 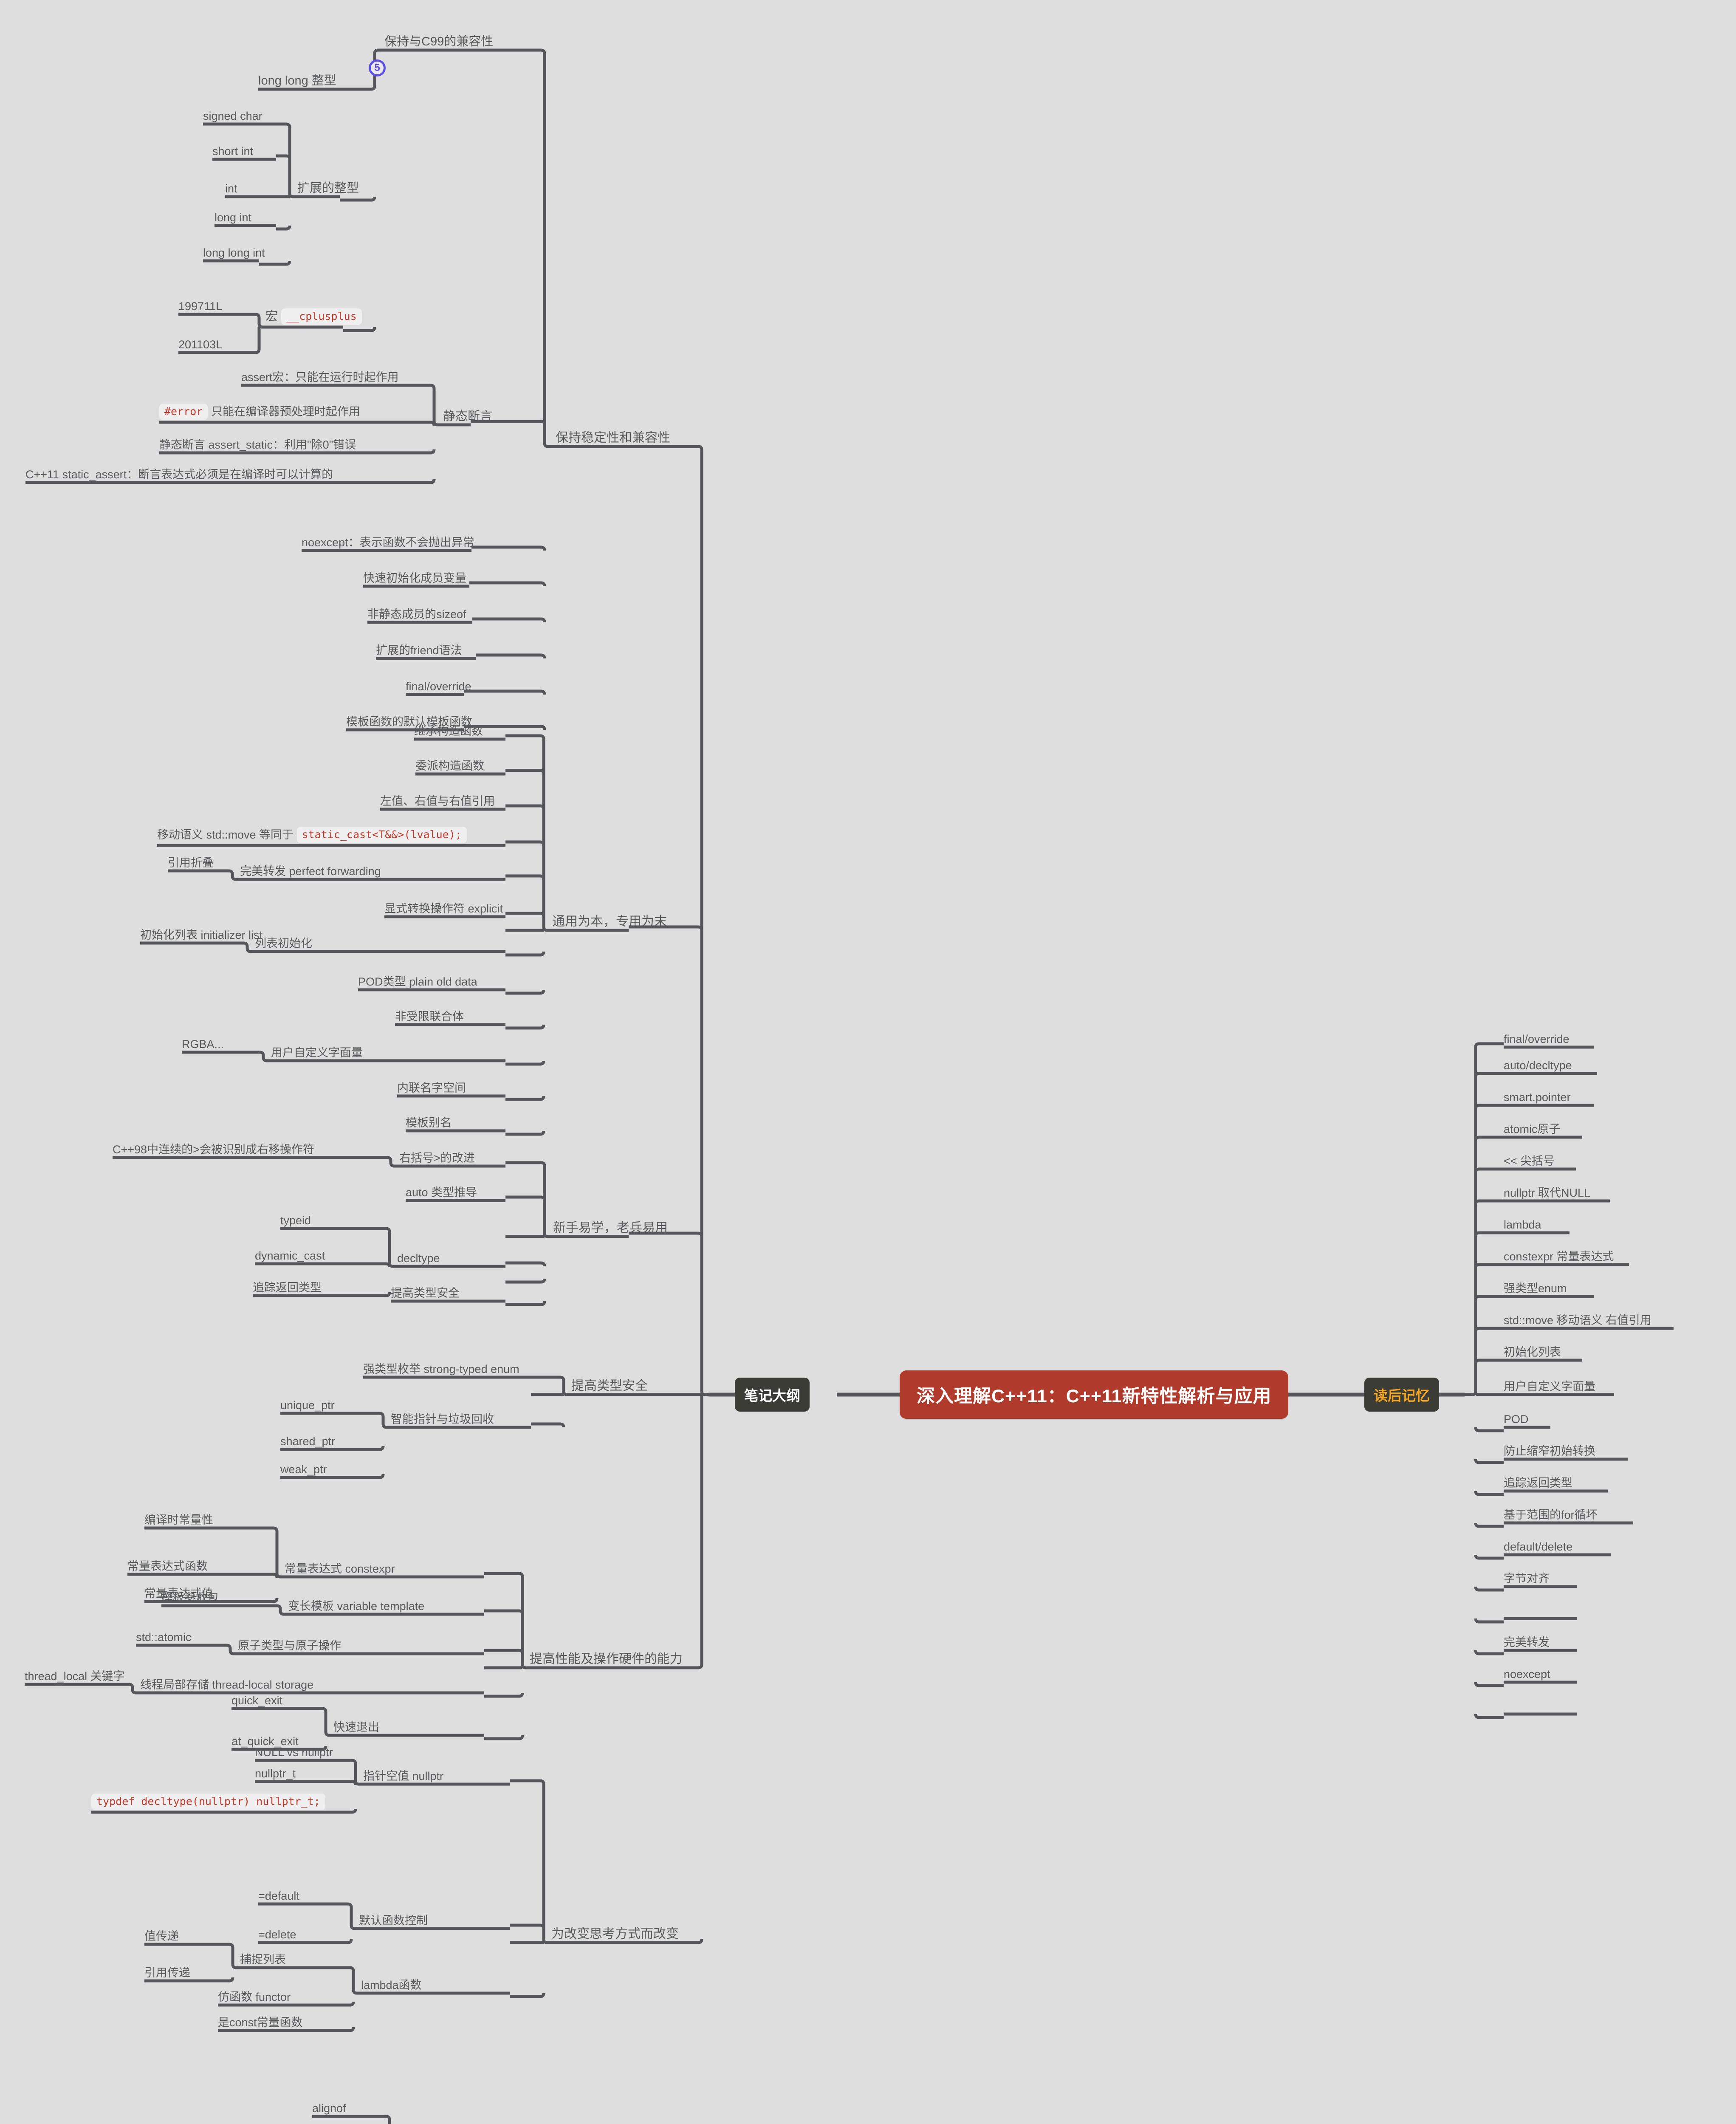 What do you see at coordinates (190, 1598) in the screenshot?
I see `node-template-parameter-pack: 模板参数包` at bounding box center [190, 1598].